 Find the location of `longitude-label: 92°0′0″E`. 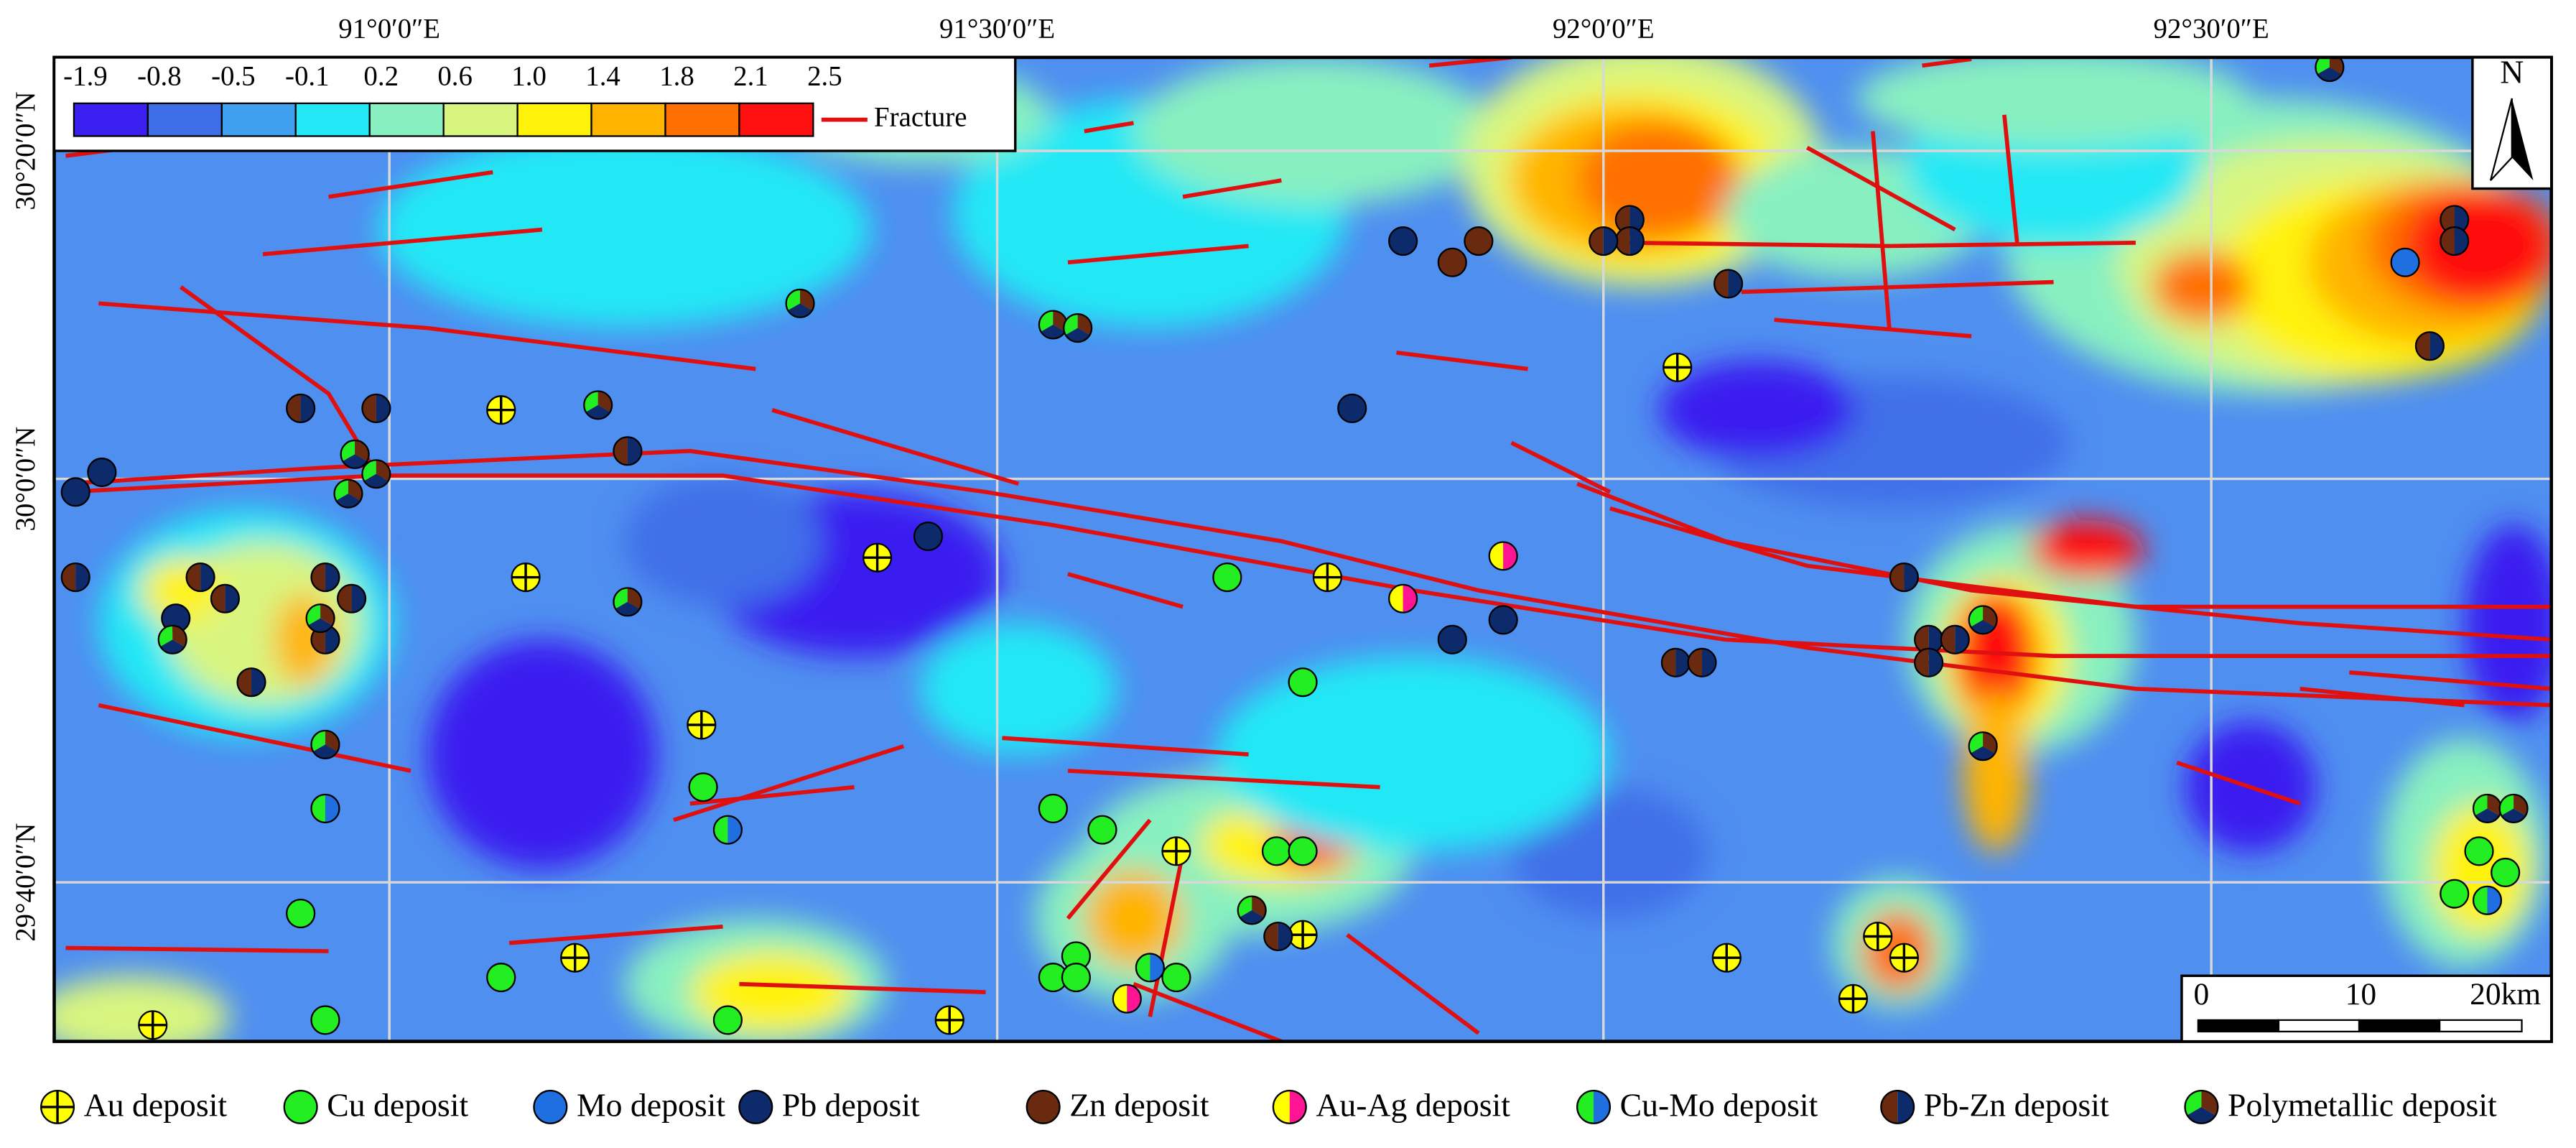

longitude-label: 92°0′0″E is located at coordinates (1604, 28).